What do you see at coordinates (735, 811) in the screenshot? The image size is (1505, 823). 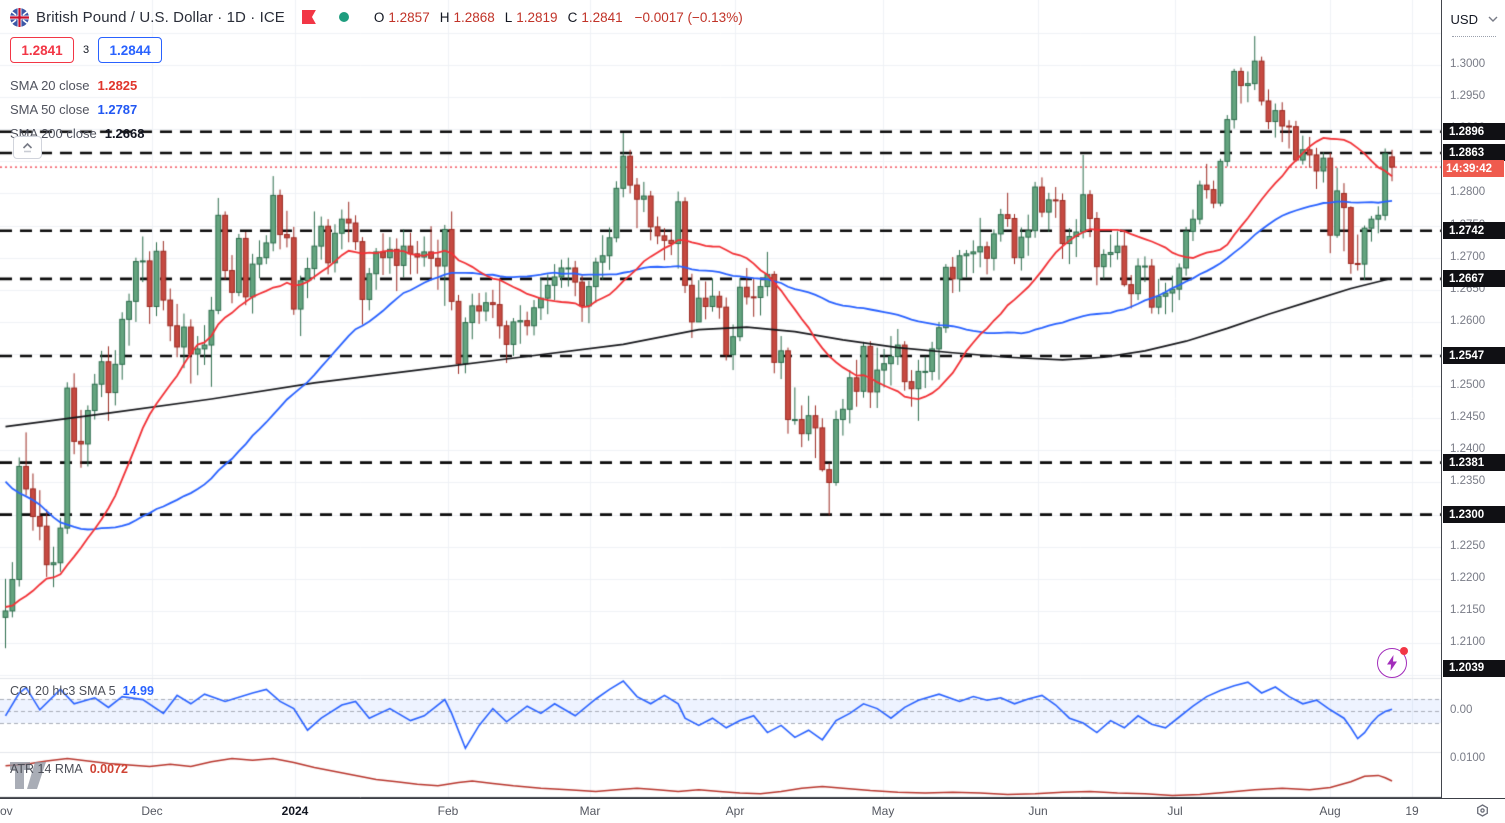 I see `time-axis-label: Apr` at bounding box center [735, 811].